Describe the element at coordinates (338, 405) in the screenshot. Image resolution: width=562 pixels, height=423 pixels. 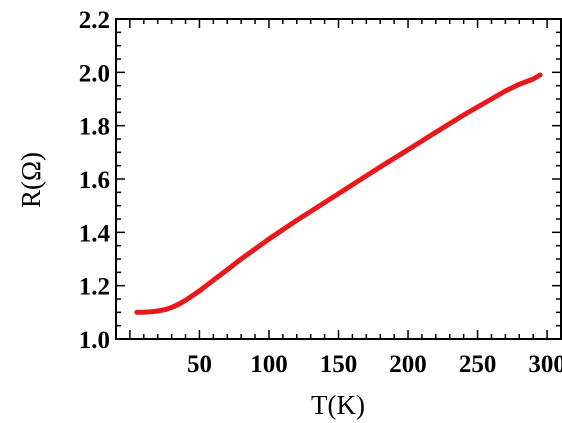
I see `x-axis-label: T(K)` at that location.